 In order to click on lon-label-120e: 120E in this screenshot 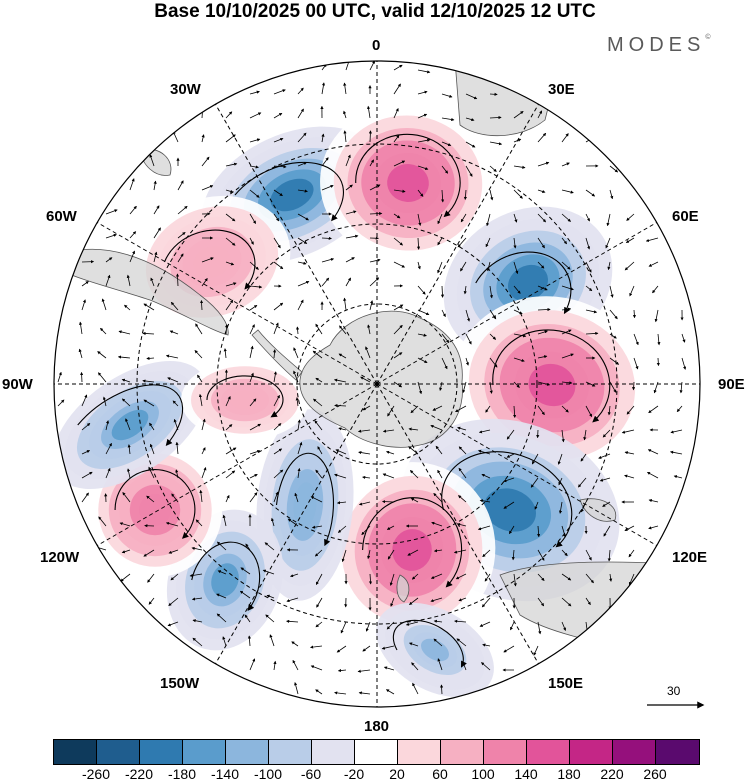, I will do `click(690, 557)`.